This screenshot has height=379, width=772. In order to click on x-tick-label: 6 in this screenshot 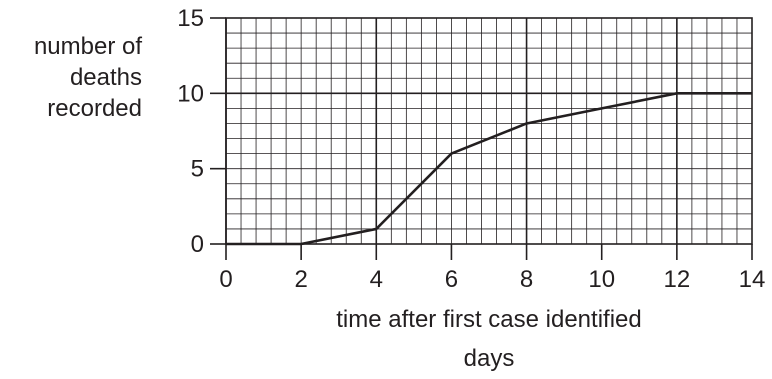, I will do `click(451, 279)`.